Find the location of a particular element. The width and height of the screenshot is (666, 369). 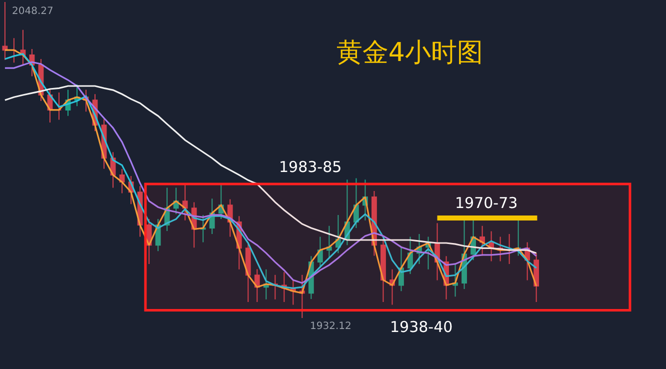

annotation: 1983-85 is located at coordinates (310, 167).